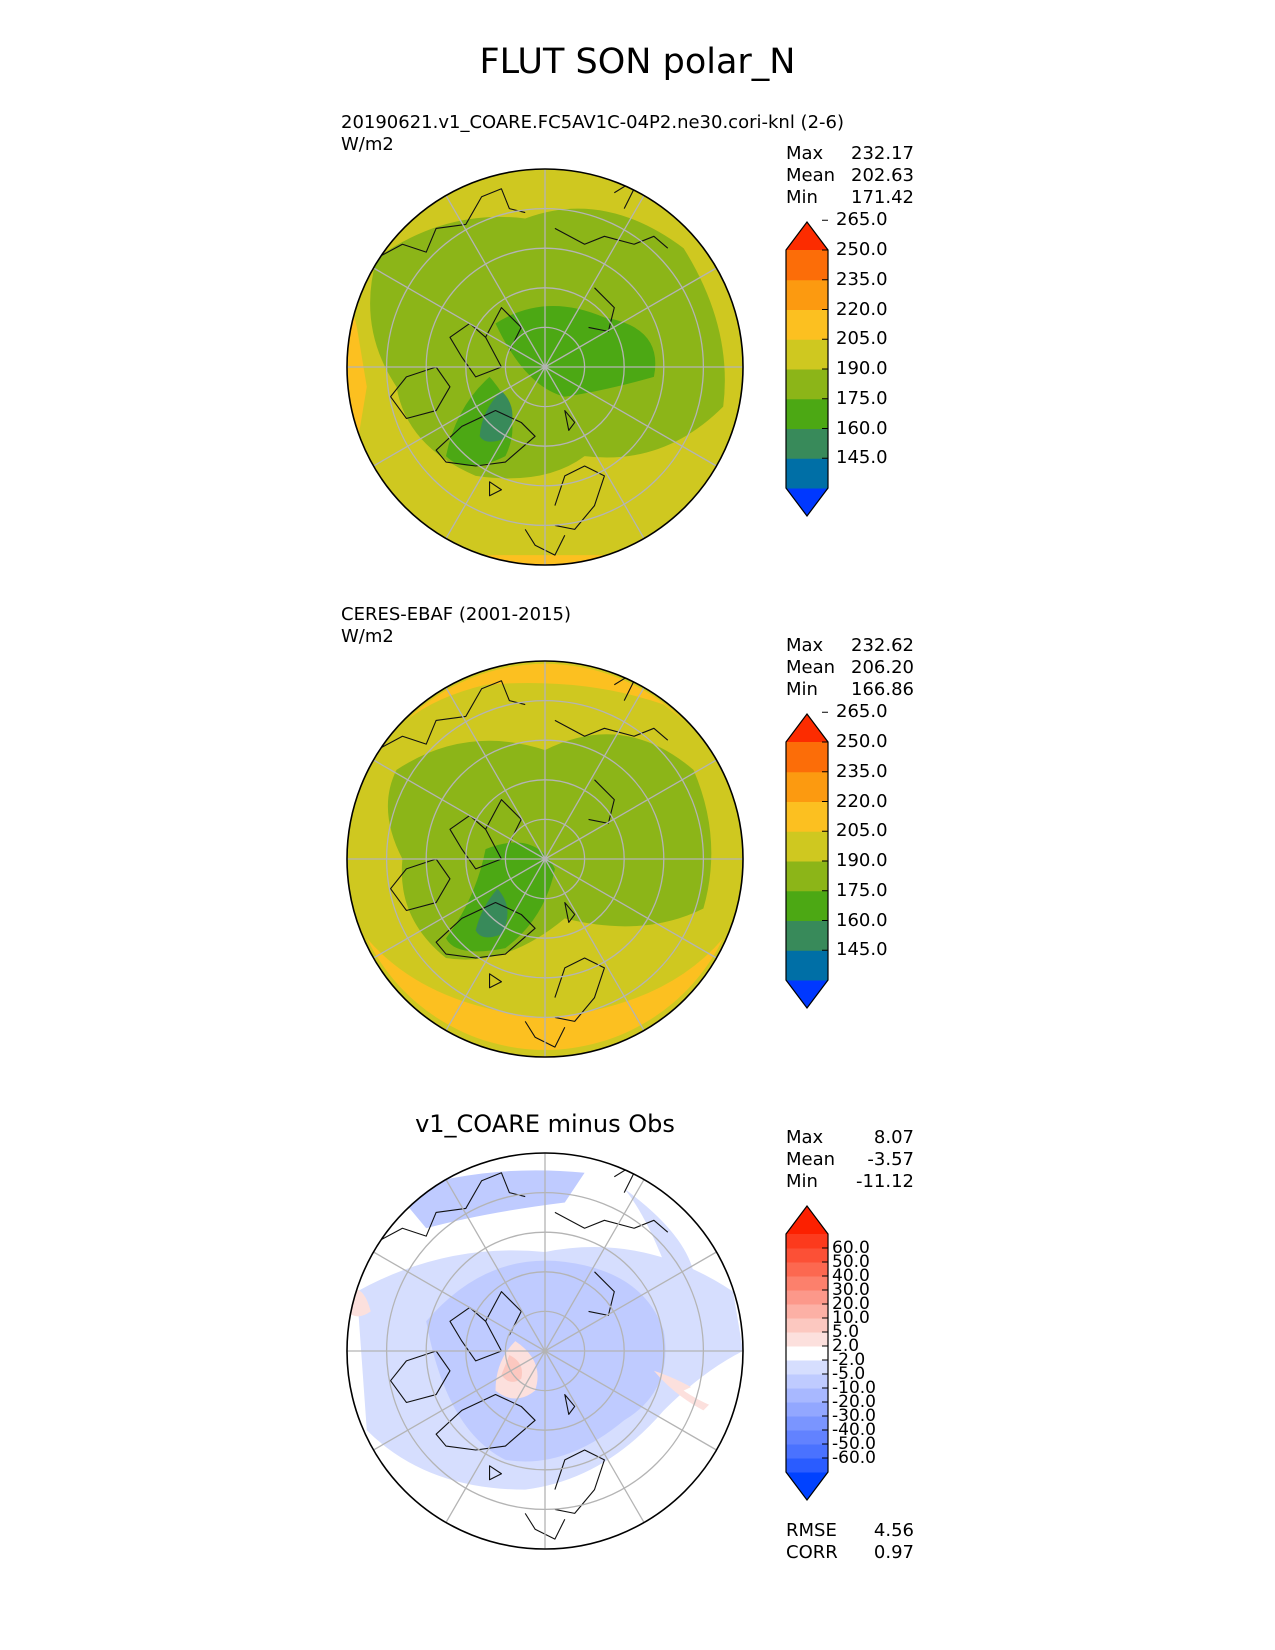 Image resolution: width=1275 pixels, height=1650 pixels. What do you see at coordinates (854, 1443) in the screenshot?
I see `colorbar-tick-label-1: -50.0` at bounding box center [854, 1443].